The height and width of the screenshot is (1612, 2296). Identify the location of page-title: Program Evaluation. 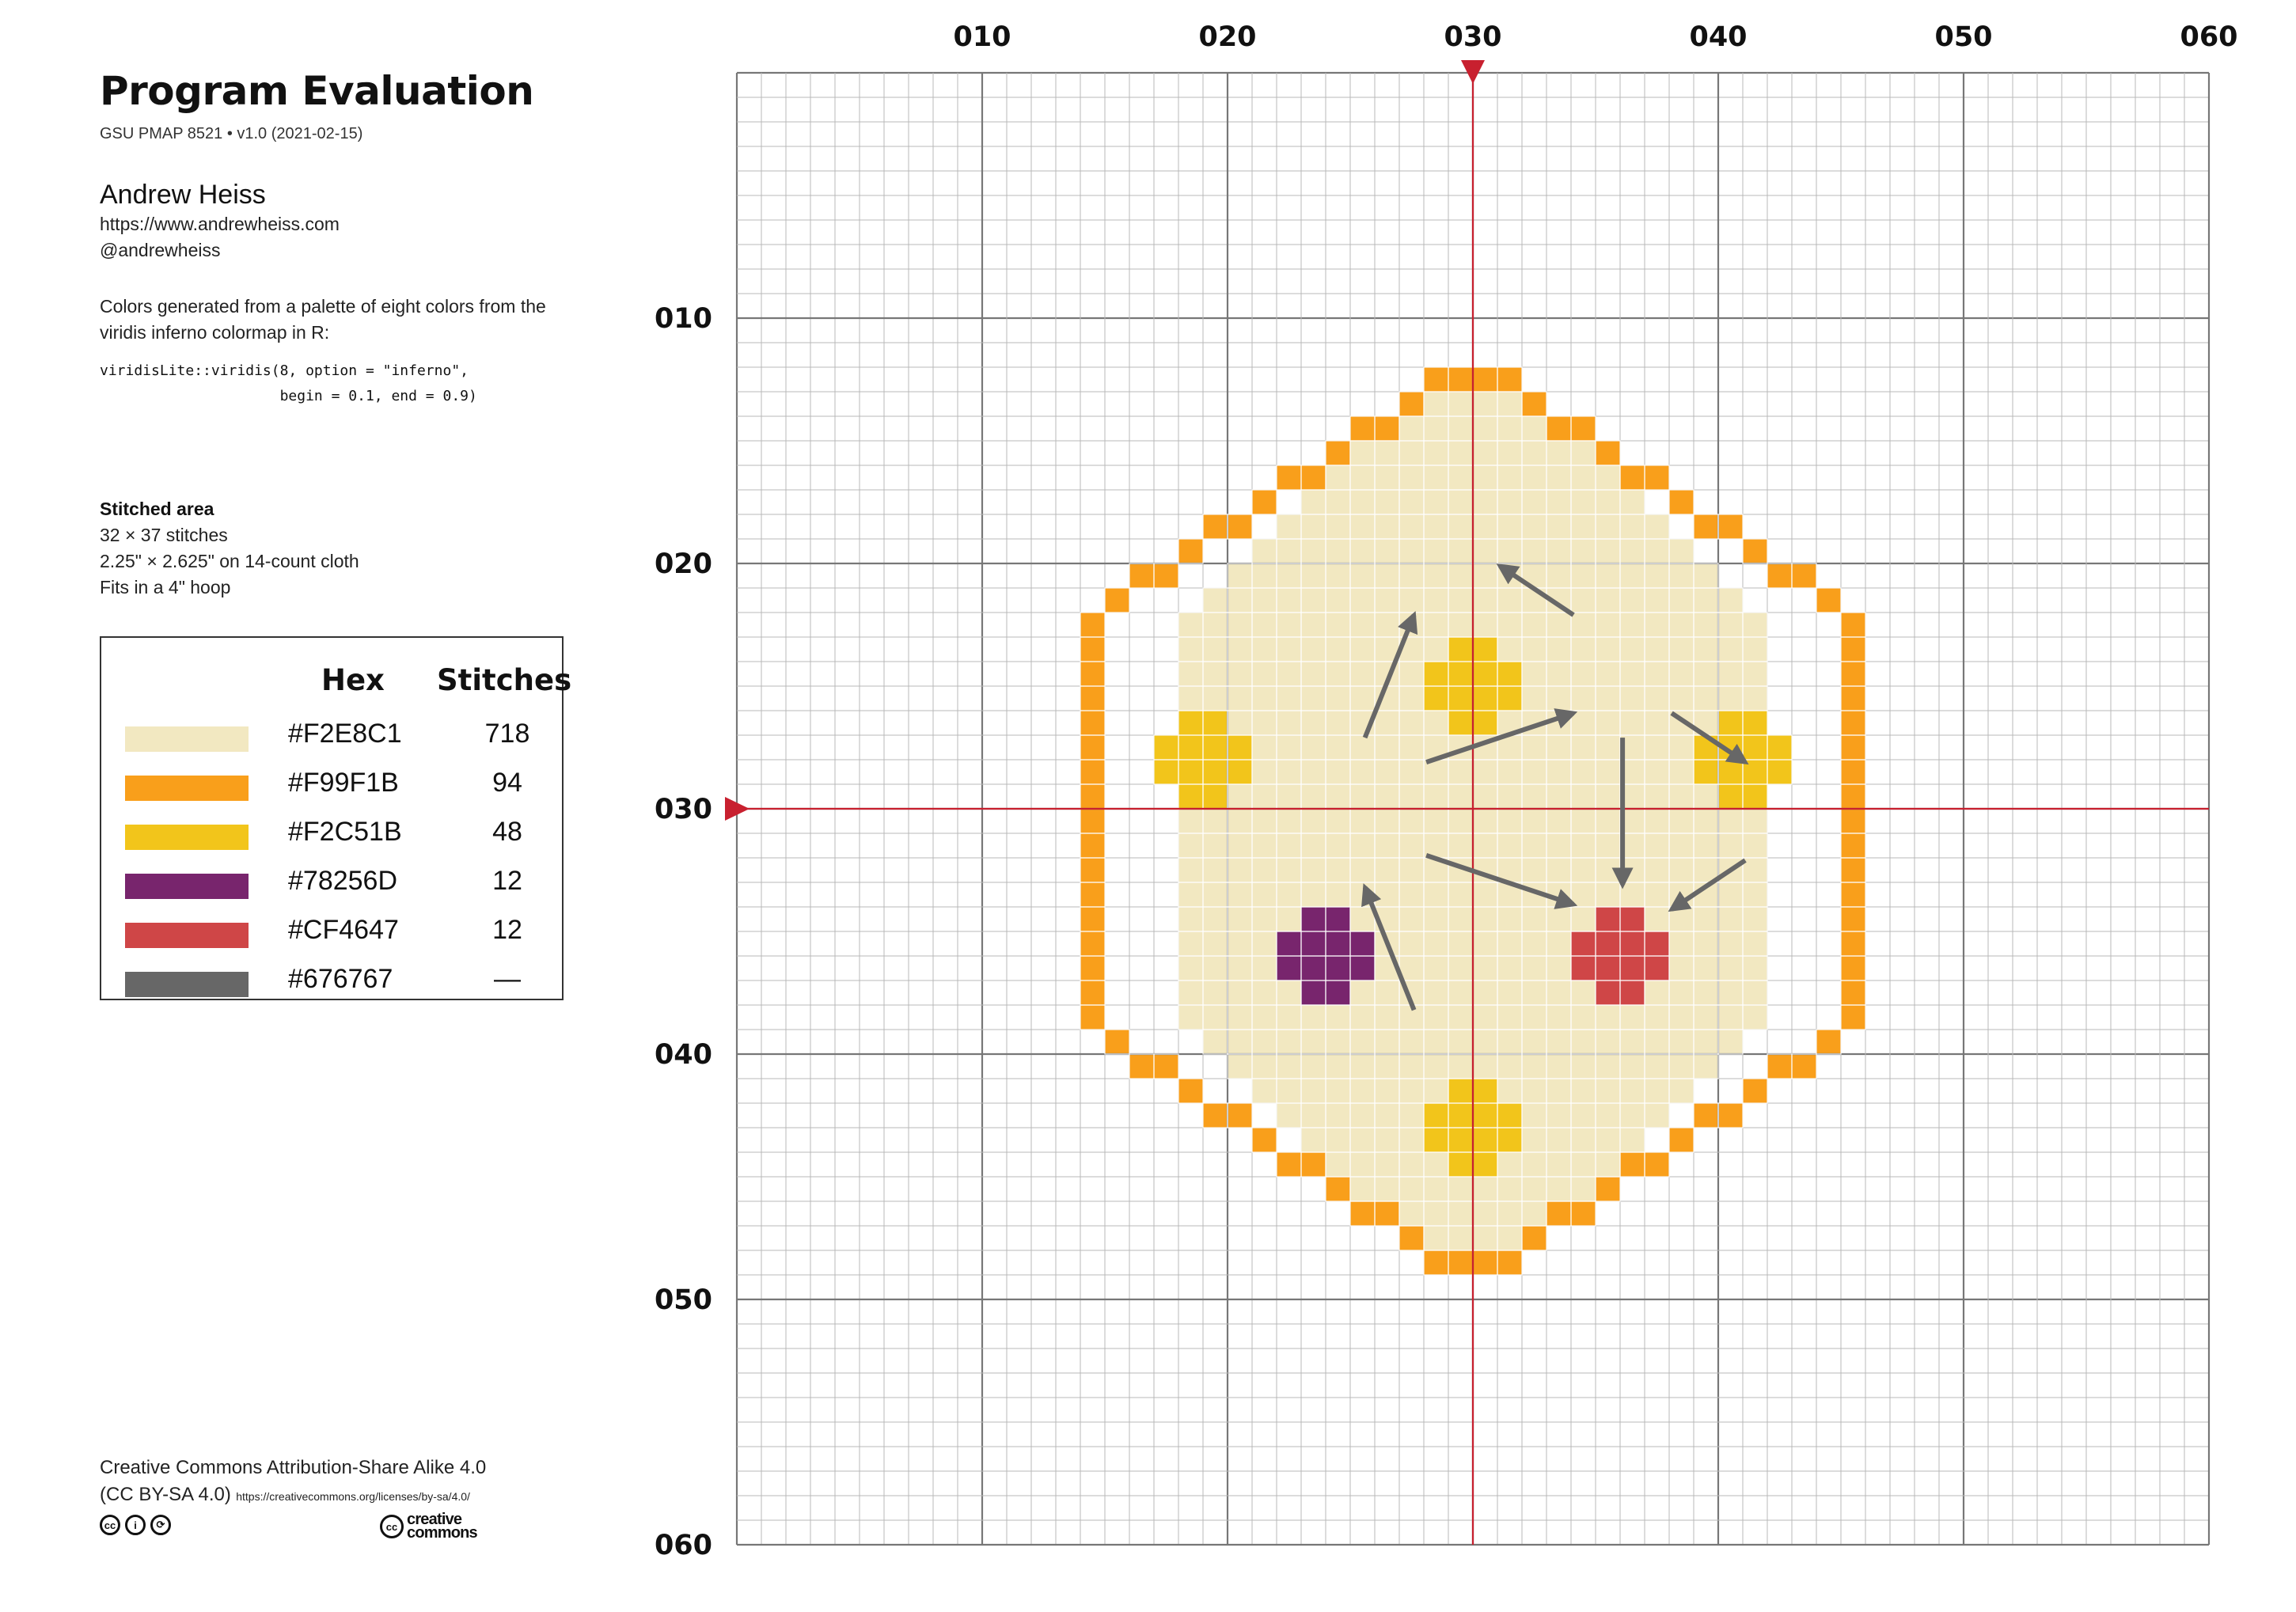
(317, 91).